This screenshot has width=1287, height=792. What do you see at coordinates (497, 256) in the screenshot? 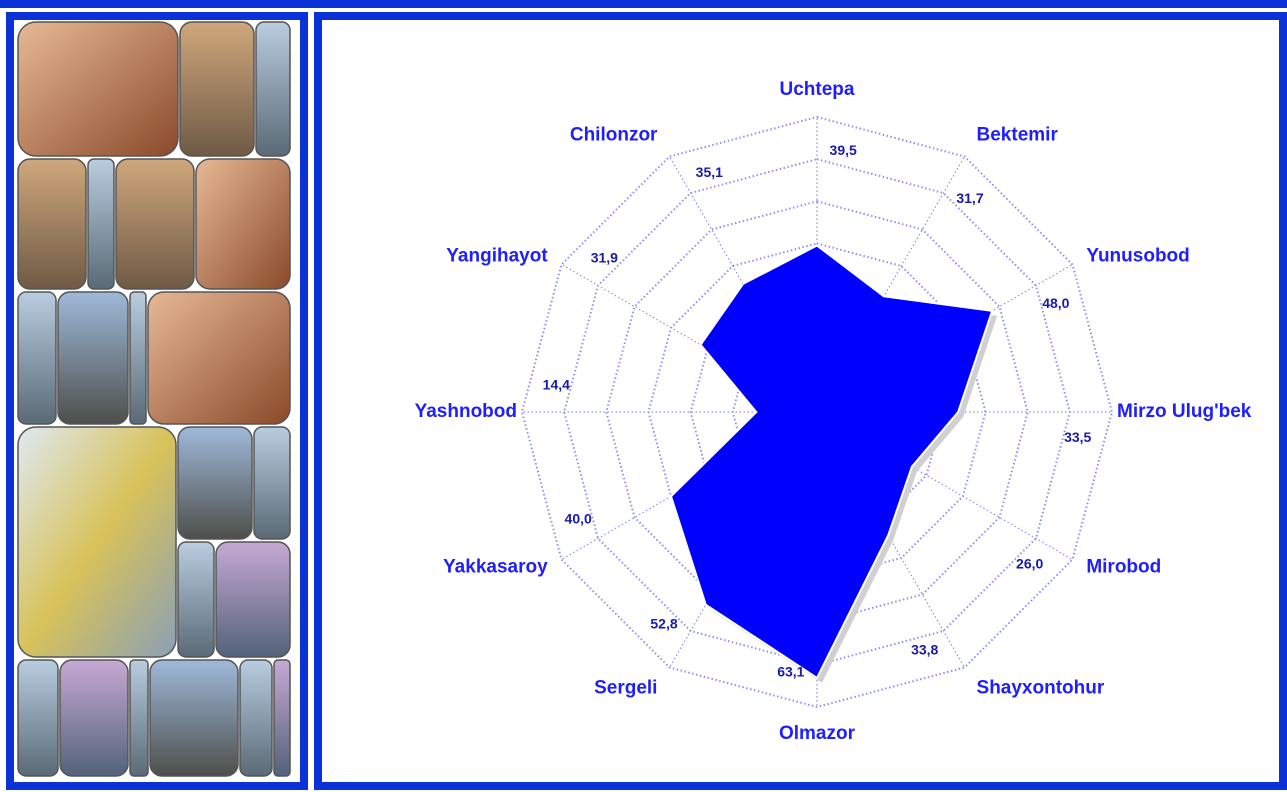
I see `category-label: Yangihayot` at bounding box center [497, 256].